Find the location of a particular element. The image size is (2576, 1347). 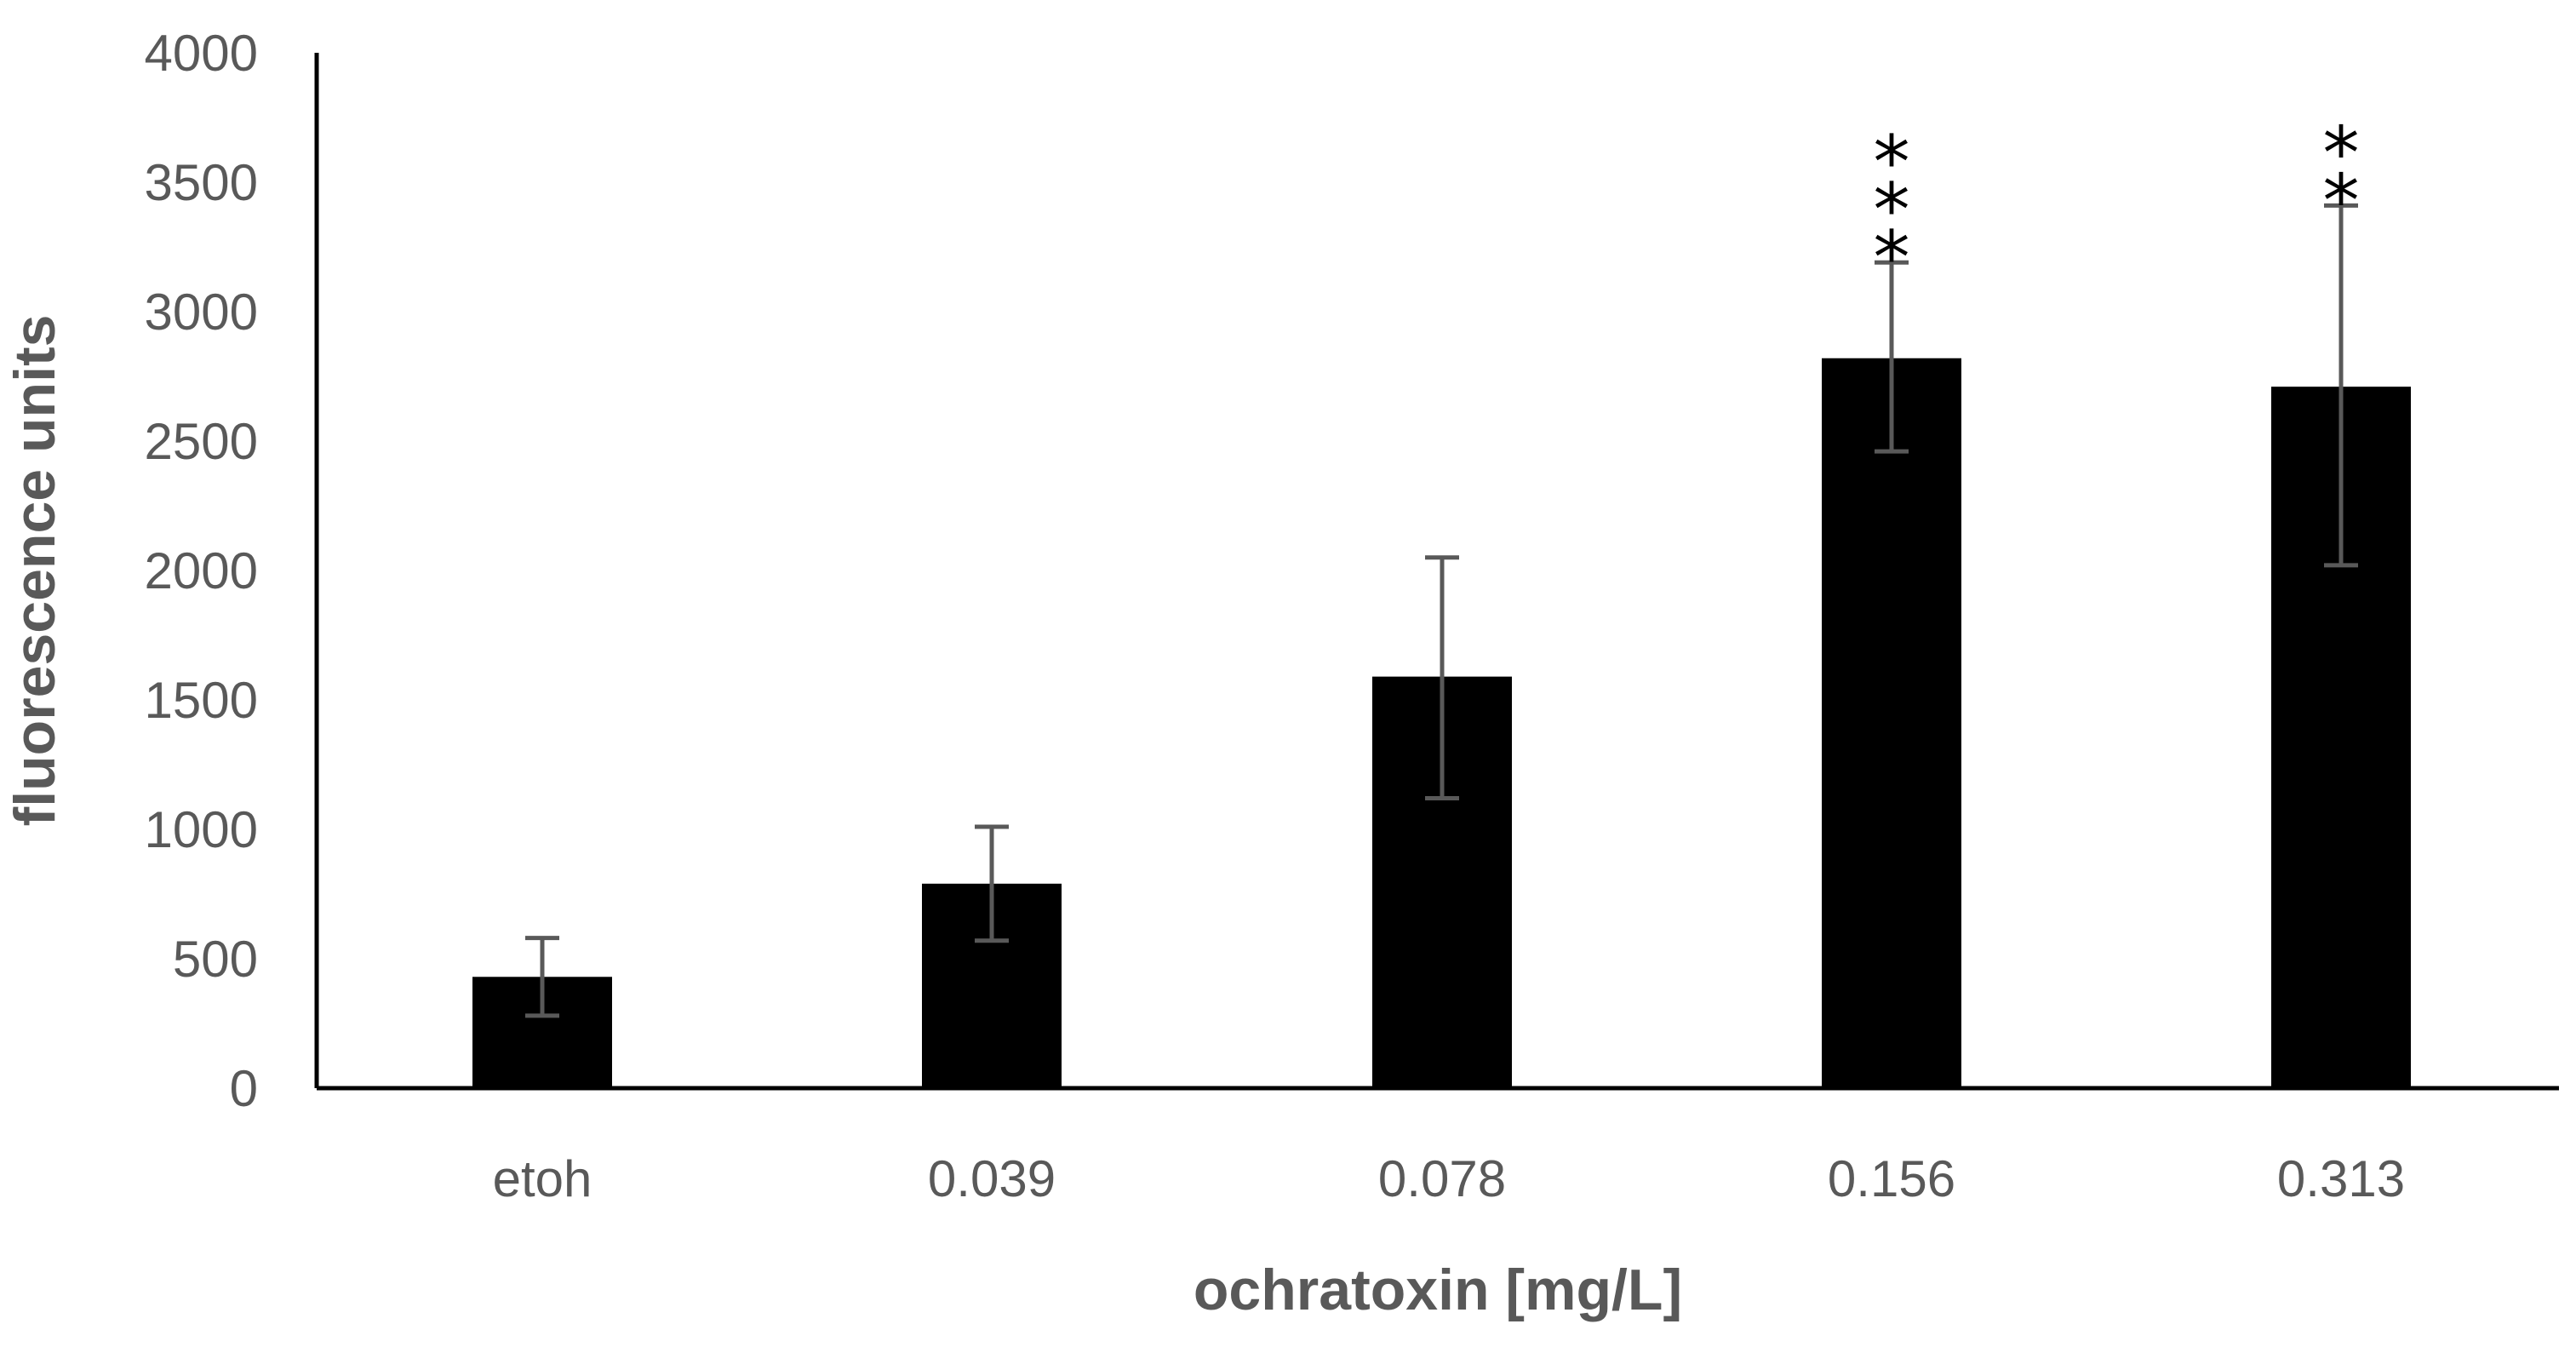

y-tick-label: 2500 is located at coordinates (202, 441).